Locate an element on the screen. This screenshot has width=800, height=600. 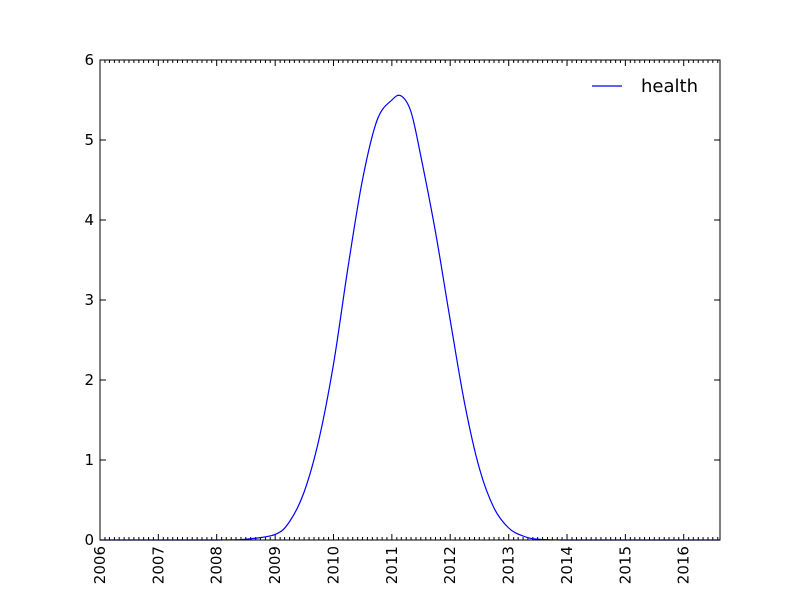
x-tick-label: 2015 is located at coordinates (625, 565).